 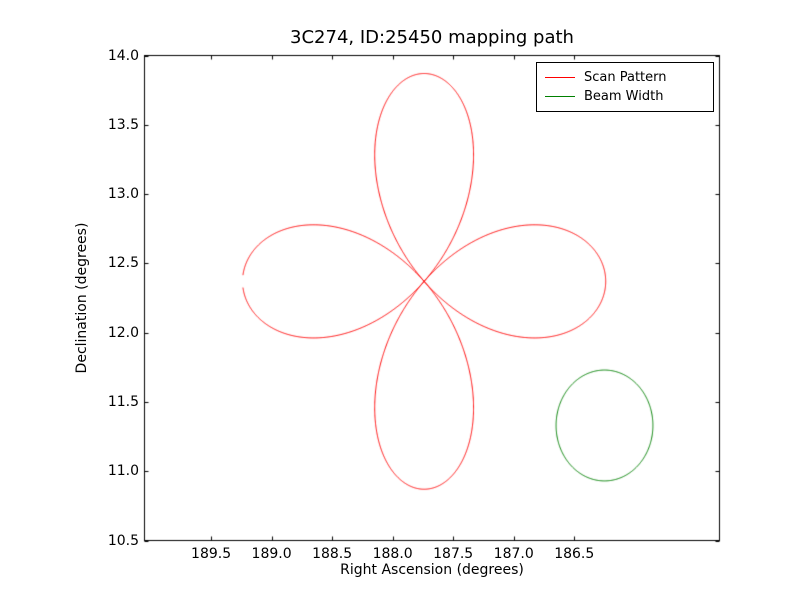 I want to click on x-tick-label: 186.5, so click(x=574, y=554).